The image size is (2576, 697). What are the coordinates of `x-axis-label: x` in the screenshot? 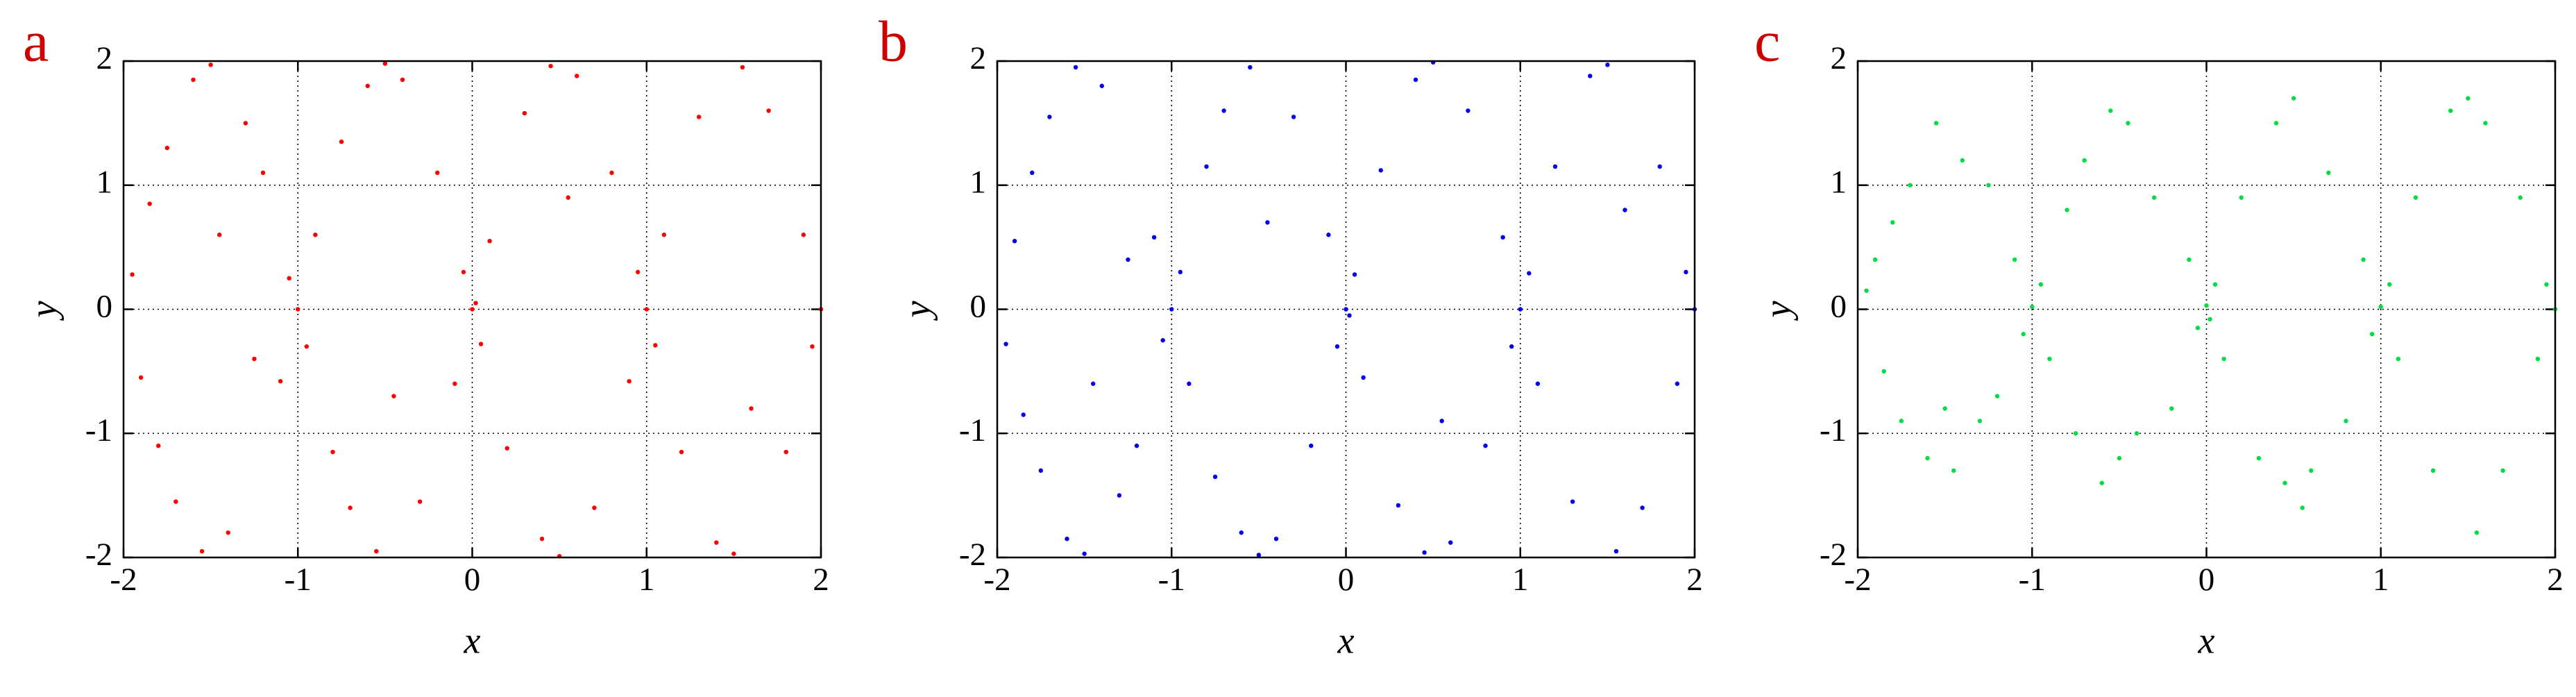 It's located at (473, 640).